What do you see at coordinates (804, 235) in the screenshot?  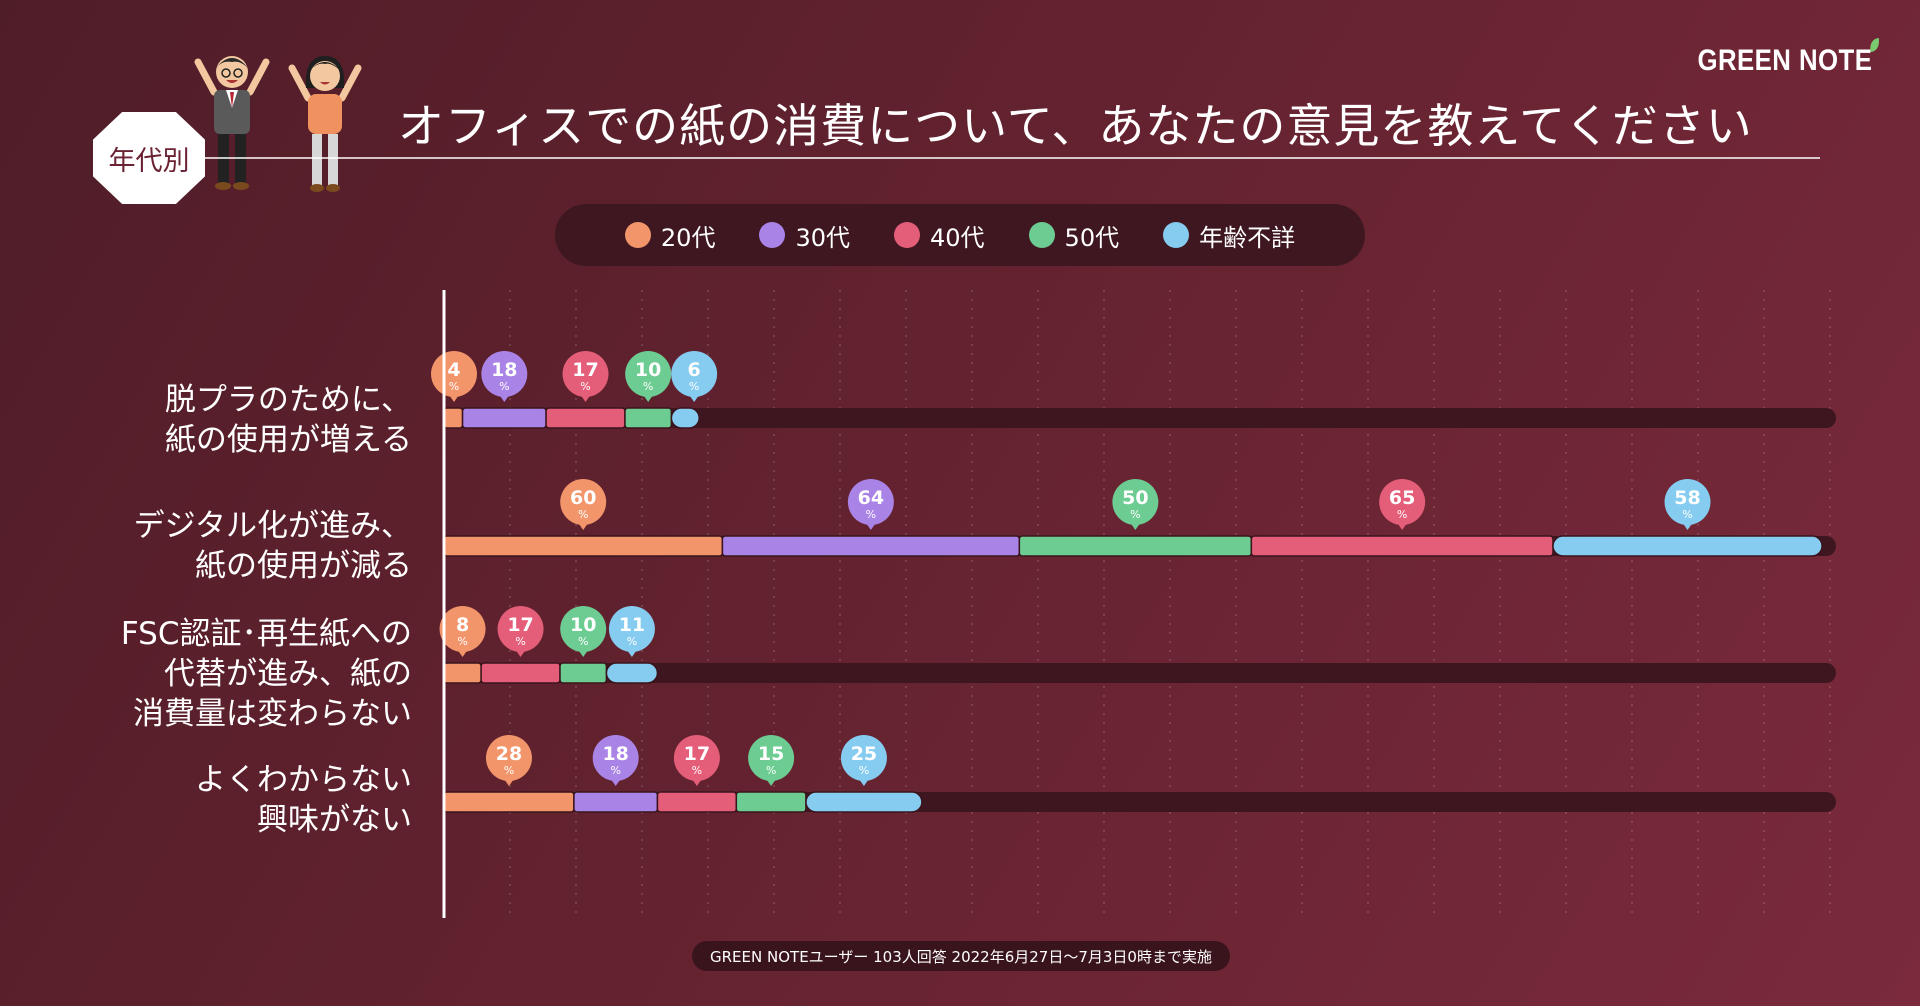 I see `legend-item-30s: 30代` at bounding box center [804, 235].